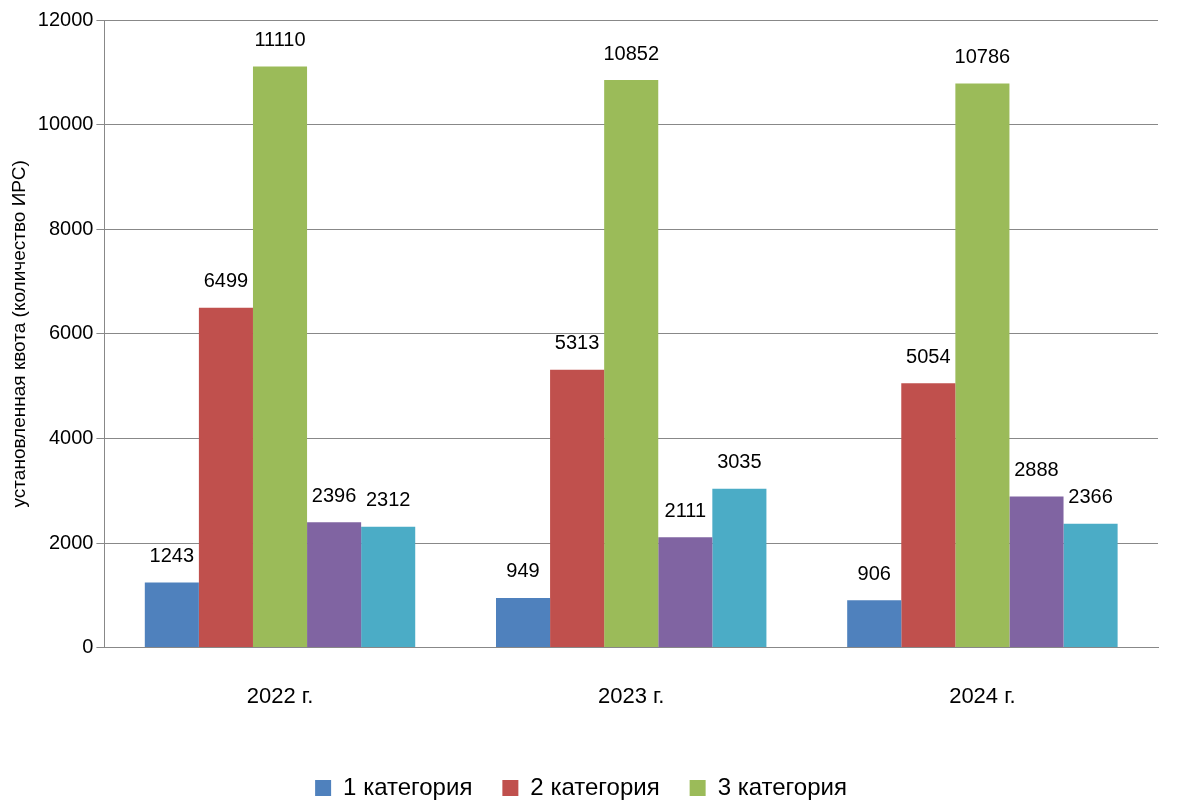 This screenshot has width=1188, height=810. I want to click on data-label: 3035, so click(739, 461).